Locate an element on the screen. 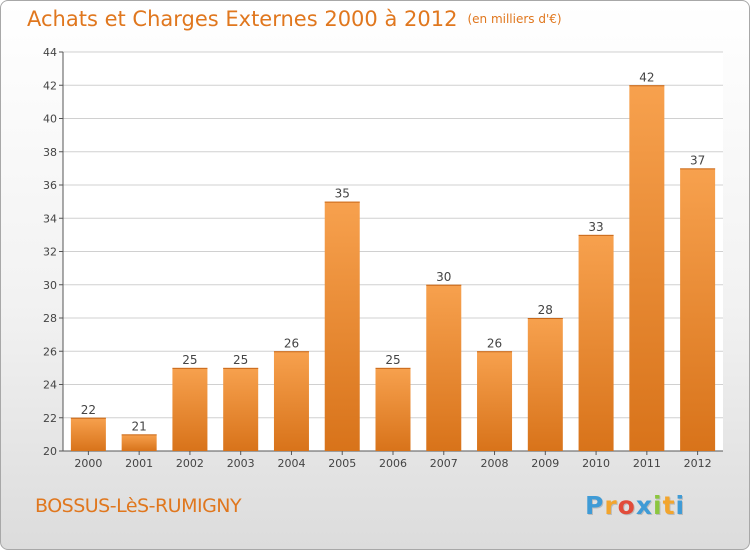 The width and height of the screenshot is (750, 550). y-tick-label: 24 is located at coordinates (50, 385).